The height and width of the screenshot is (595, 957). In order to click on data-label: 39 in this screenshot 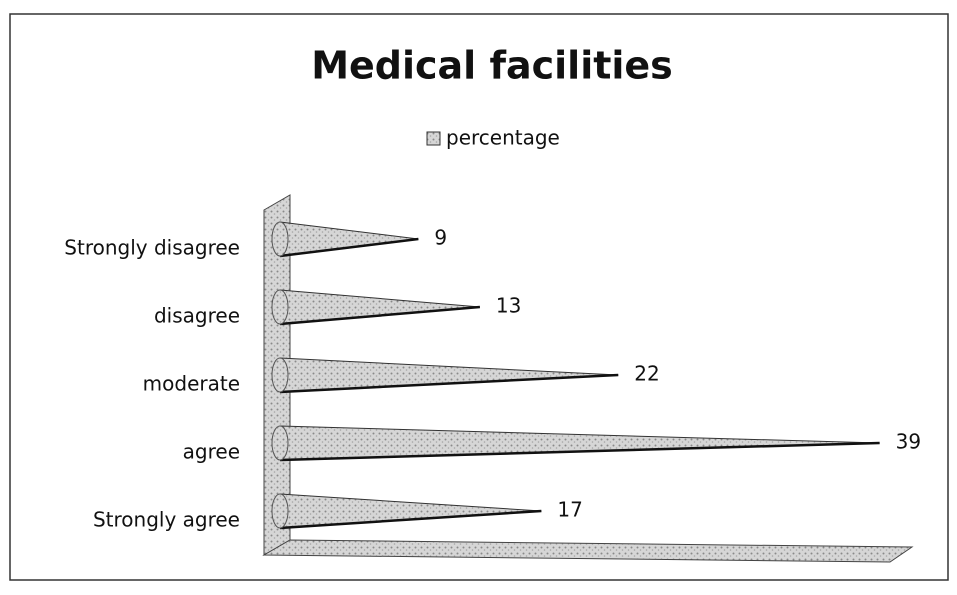, I will do `click(908, 442)`.